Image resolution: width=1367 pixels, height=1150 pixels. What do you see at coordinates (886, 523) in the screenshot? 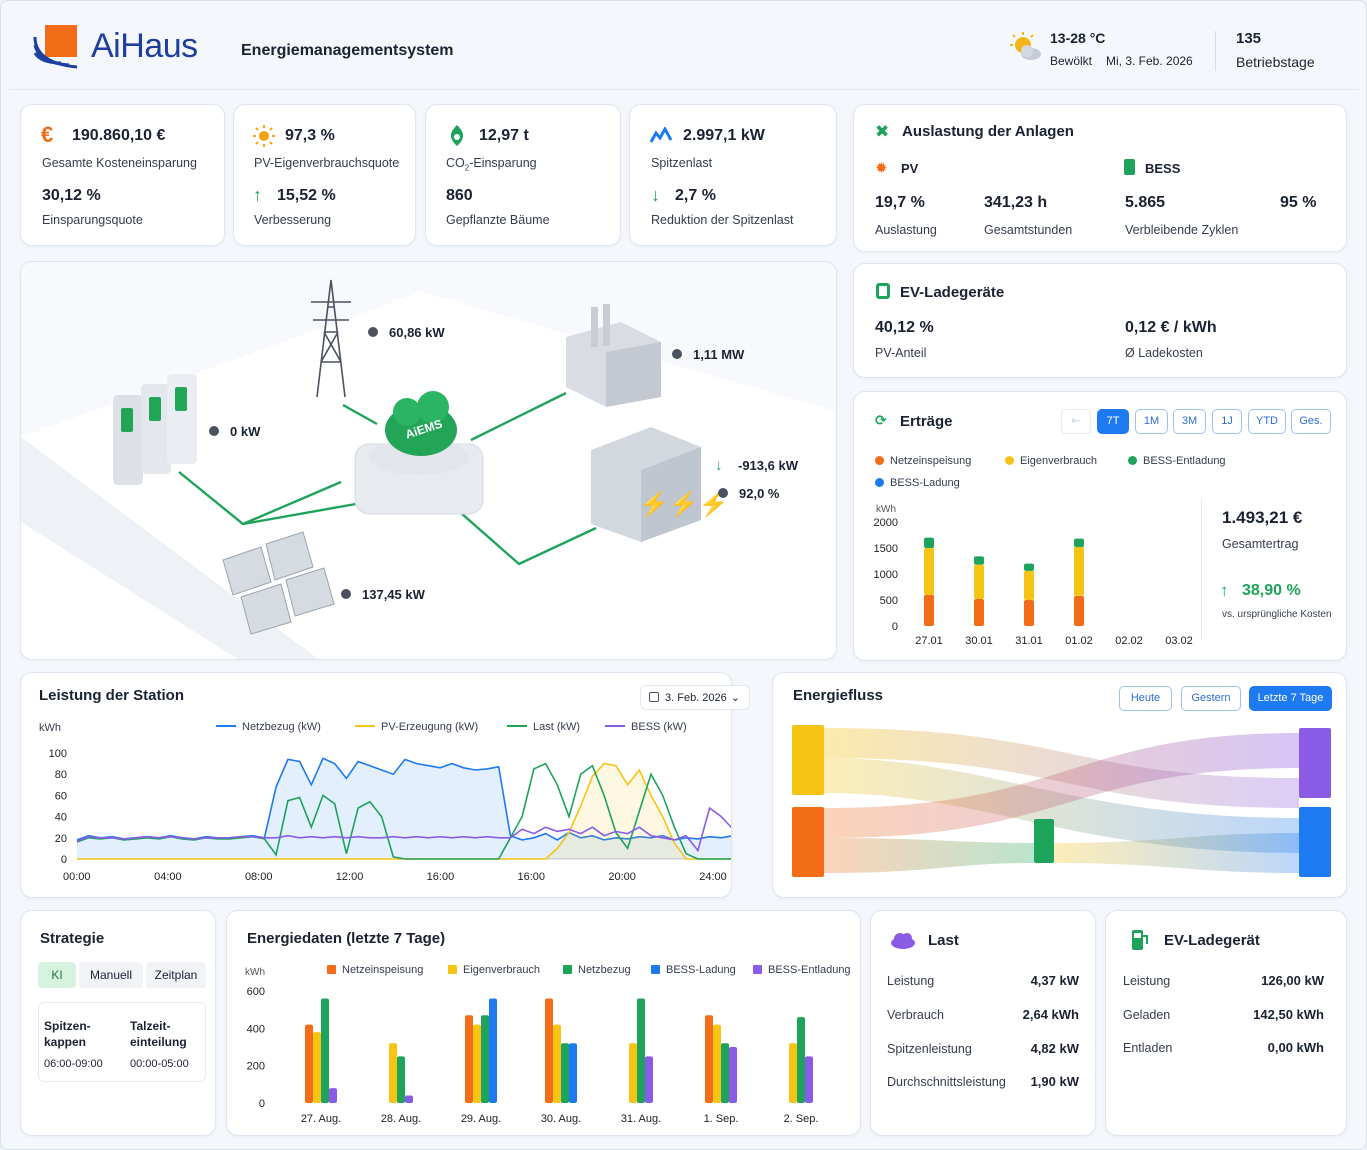
I see `y-tick-label: 2000` at bounding box center [886, 523].